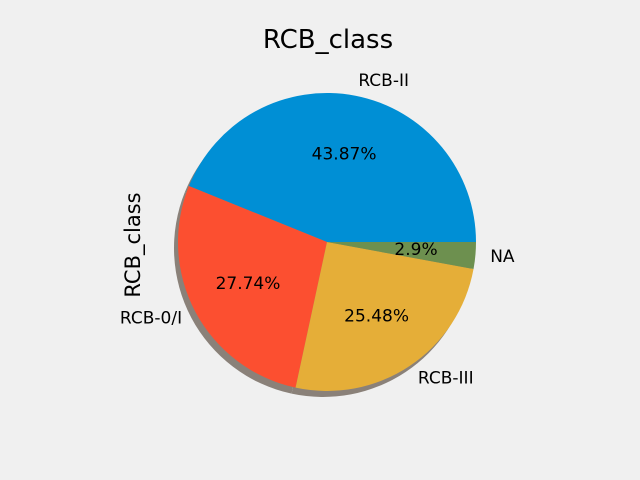 This screenshot has width=640, height=480. I want to click on slice-pct-rcb-0-i: 27.74%, so click(248, 284).